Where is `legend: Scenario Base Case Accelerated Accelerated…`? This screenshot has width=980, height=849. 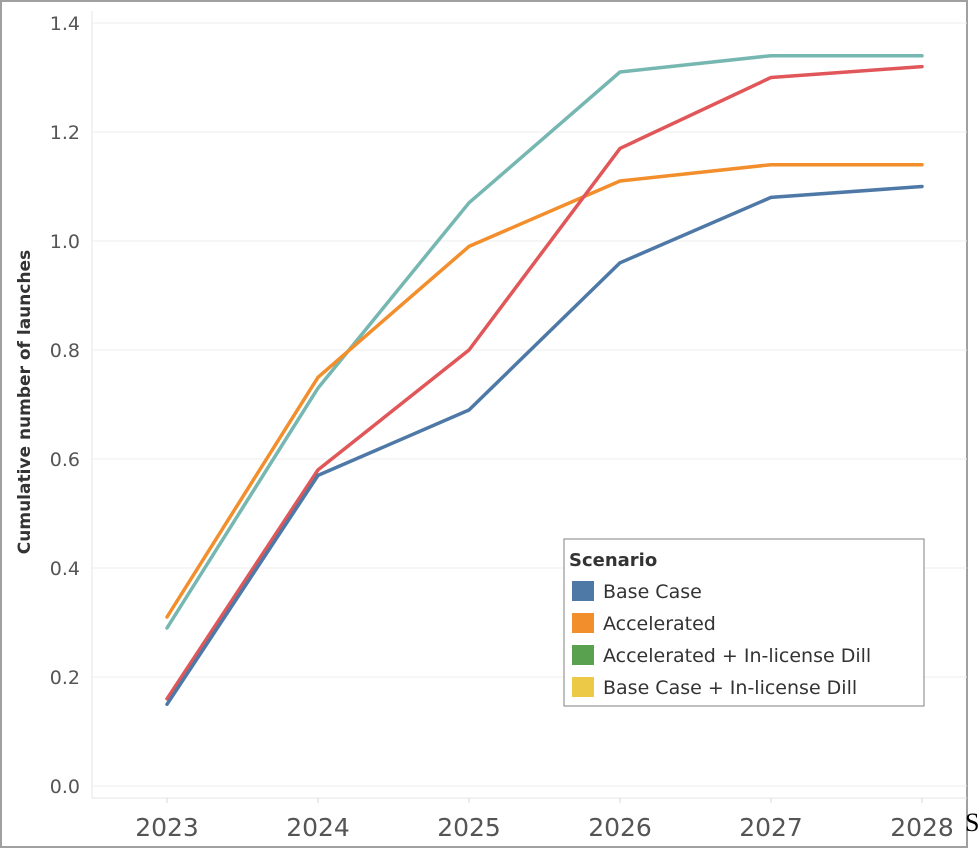
legend: Scenario Base Case Accelerated Accelerated… is located at coordinates (744, 622).